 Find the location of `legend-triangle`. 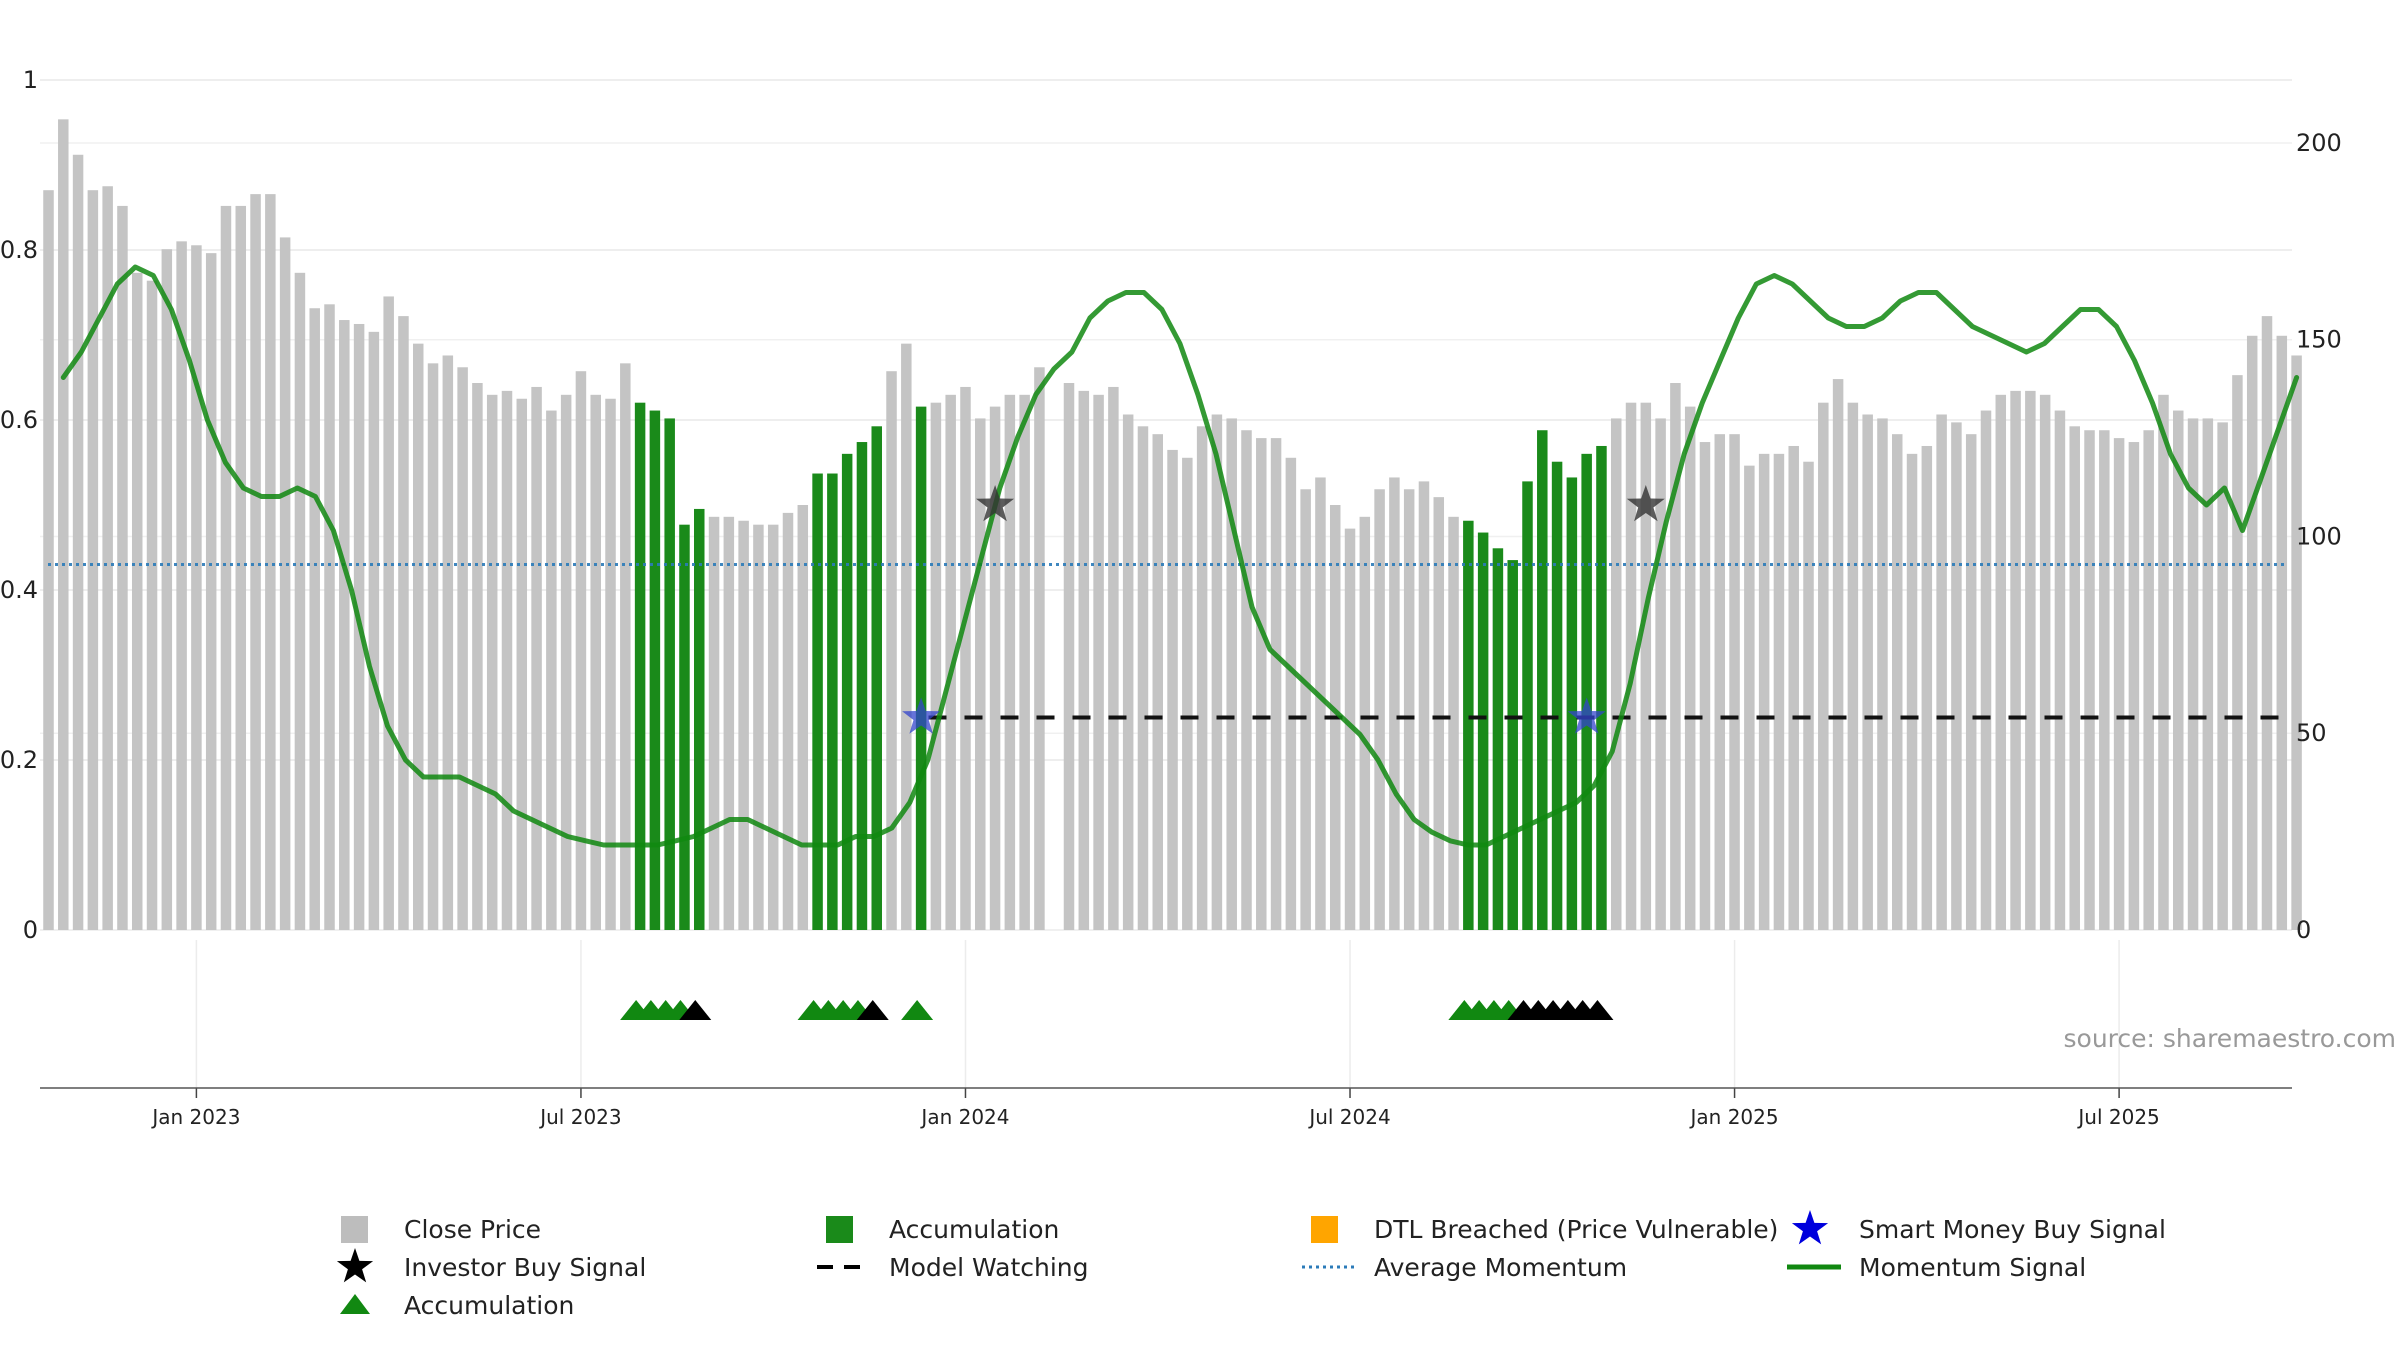

legend-triangle is located at coordinates (355, 1304).